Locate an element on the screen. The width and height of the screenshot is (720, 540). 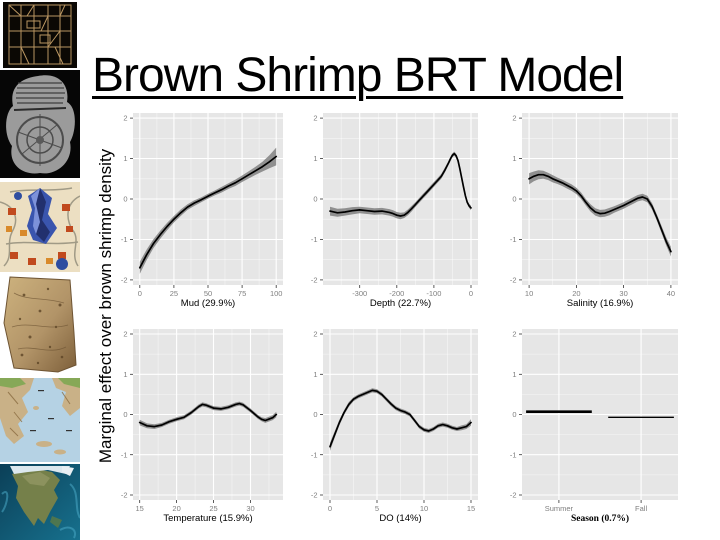
medieval-city-map-image is located at coordinates (40, 227).